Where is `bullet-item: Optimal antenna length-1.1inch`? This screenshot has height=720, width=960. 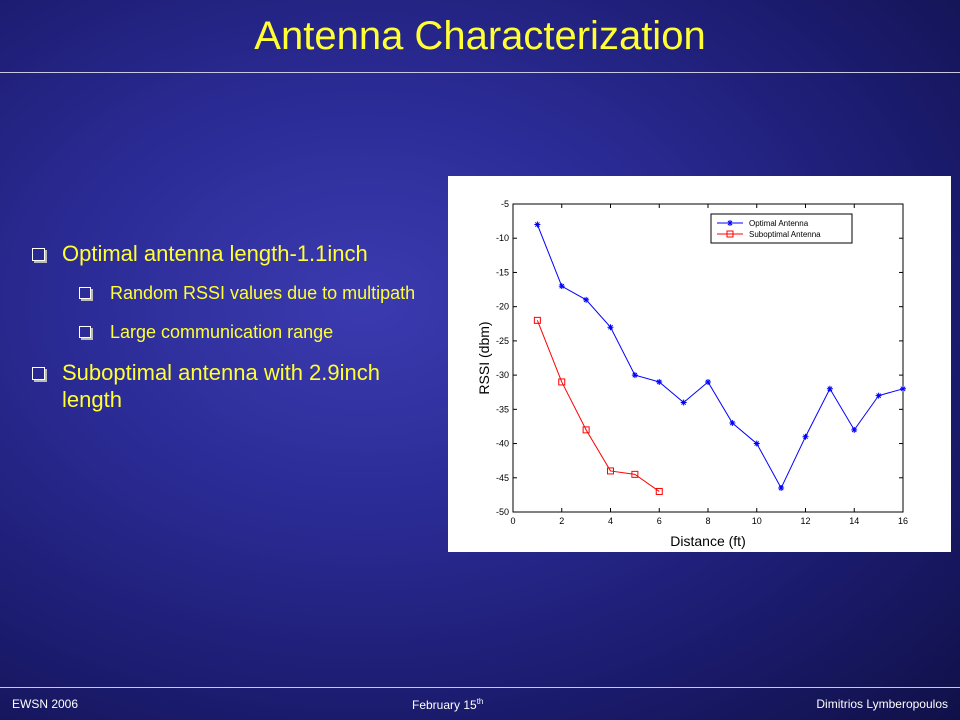 bullet-item: Optimal antenna length-1.1inch is located at coordinates (237, 253).